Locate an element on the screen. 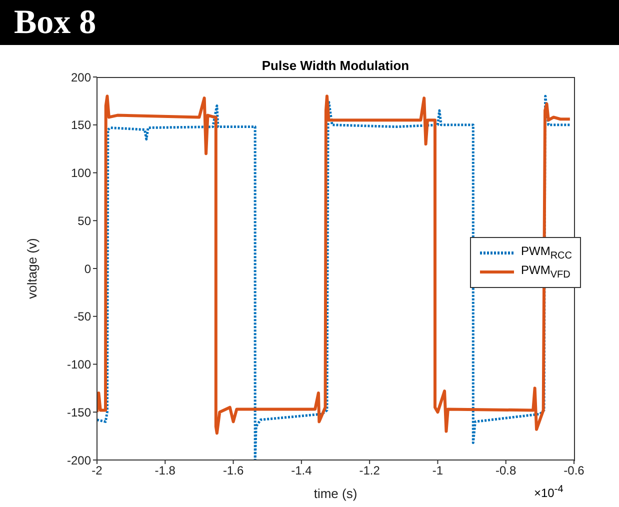  y-tick-label: -200 is located at coordinates (79, 460).